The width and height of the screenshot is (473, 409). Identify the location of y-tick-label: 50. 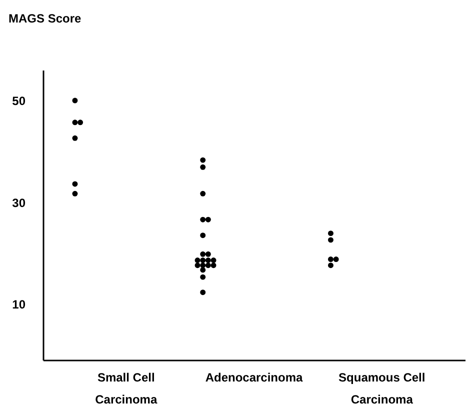
(19, 101).